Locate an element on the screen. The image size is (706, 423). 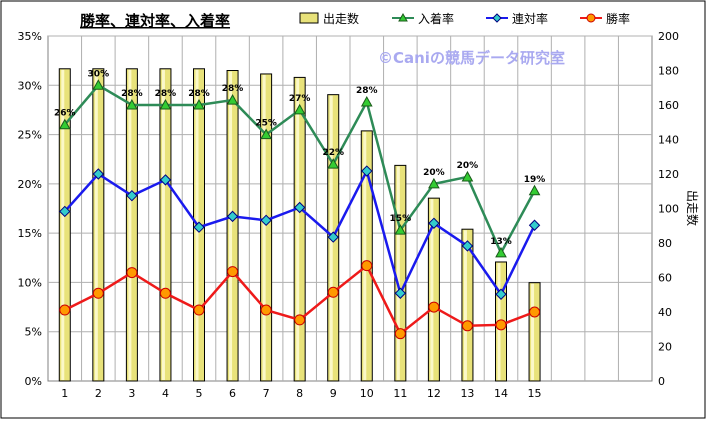
x-tick-label: 4 is located at coordinates (165, 393).